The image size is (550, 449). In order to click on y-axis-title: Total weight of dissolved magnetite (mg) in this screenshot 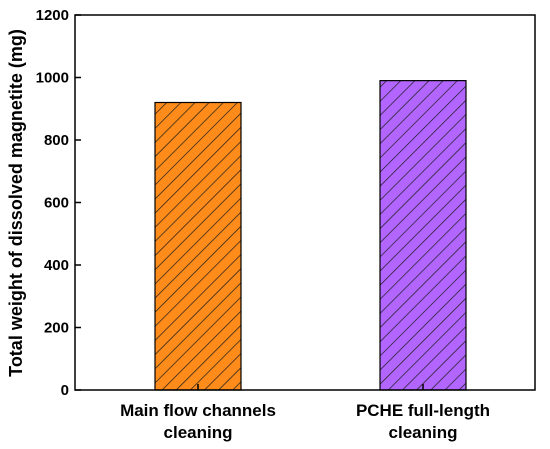, I will do `click(16, 203)`.